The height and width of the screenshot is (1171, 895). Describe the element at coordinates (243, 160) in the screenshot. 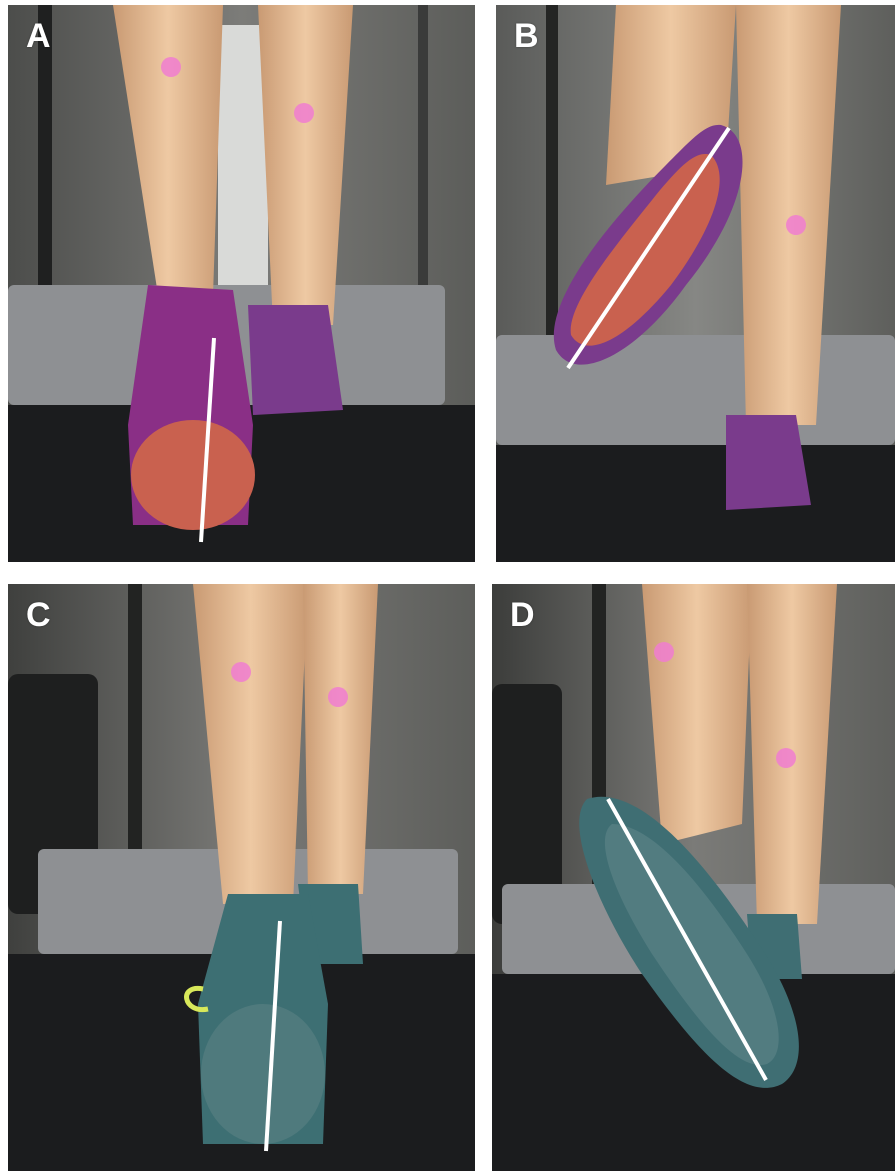

I see `machine-frame` at that location.